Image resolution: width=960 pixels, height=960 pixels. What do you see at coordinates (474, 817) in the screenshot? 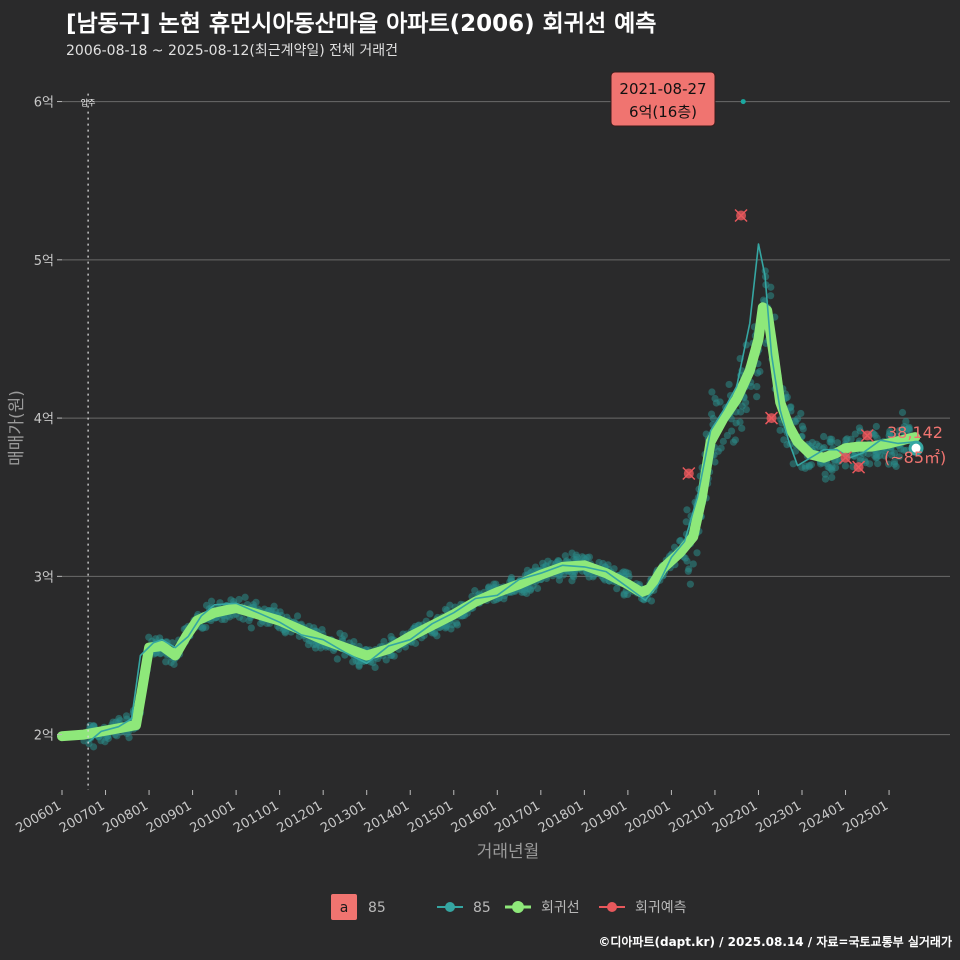
I see `x-tick-label: 201601` at bounding box center [474, 817].